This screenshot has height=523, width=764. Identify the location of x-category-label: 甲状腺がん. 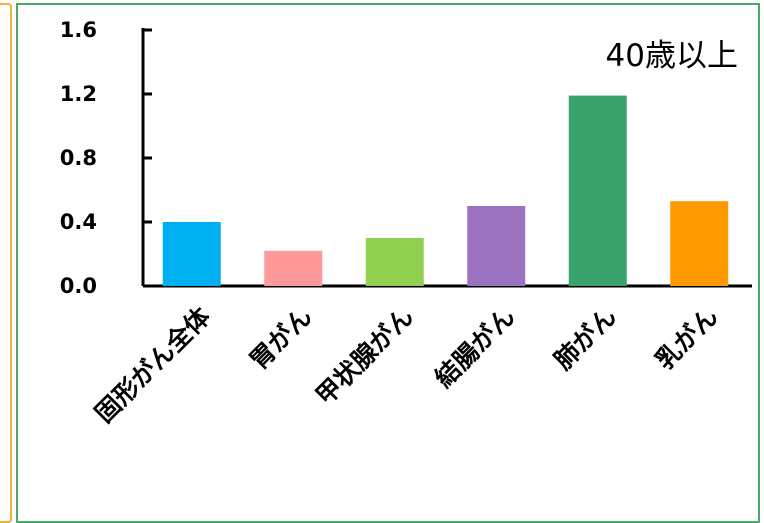
(364, 356).